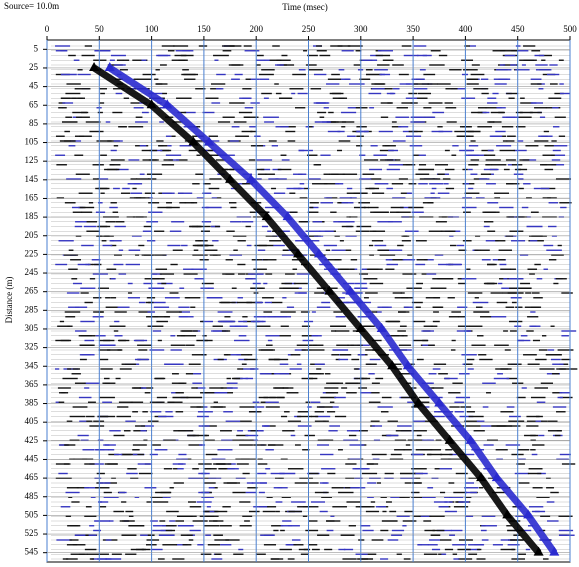 Image resolution: width=579 pixels, height=567 pixels. I want to click on x-tick-label: 500, so click(570, 29).